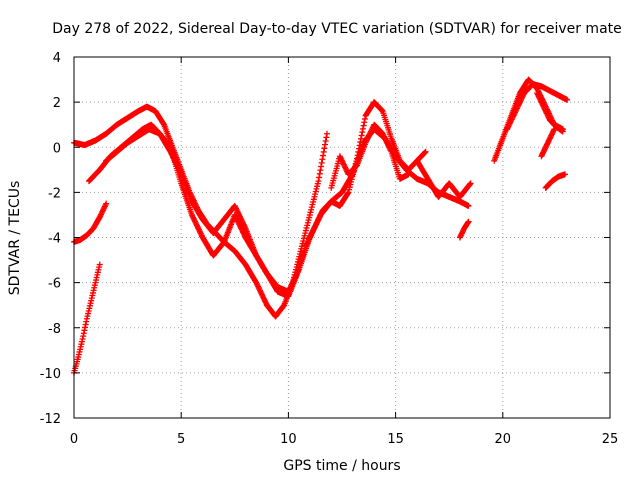  What do you see at coordinates (344, 439) in the screenshot?
I see `x-tick-labels: 0 5 10 15 20 25` at bounding box center [344, 439].